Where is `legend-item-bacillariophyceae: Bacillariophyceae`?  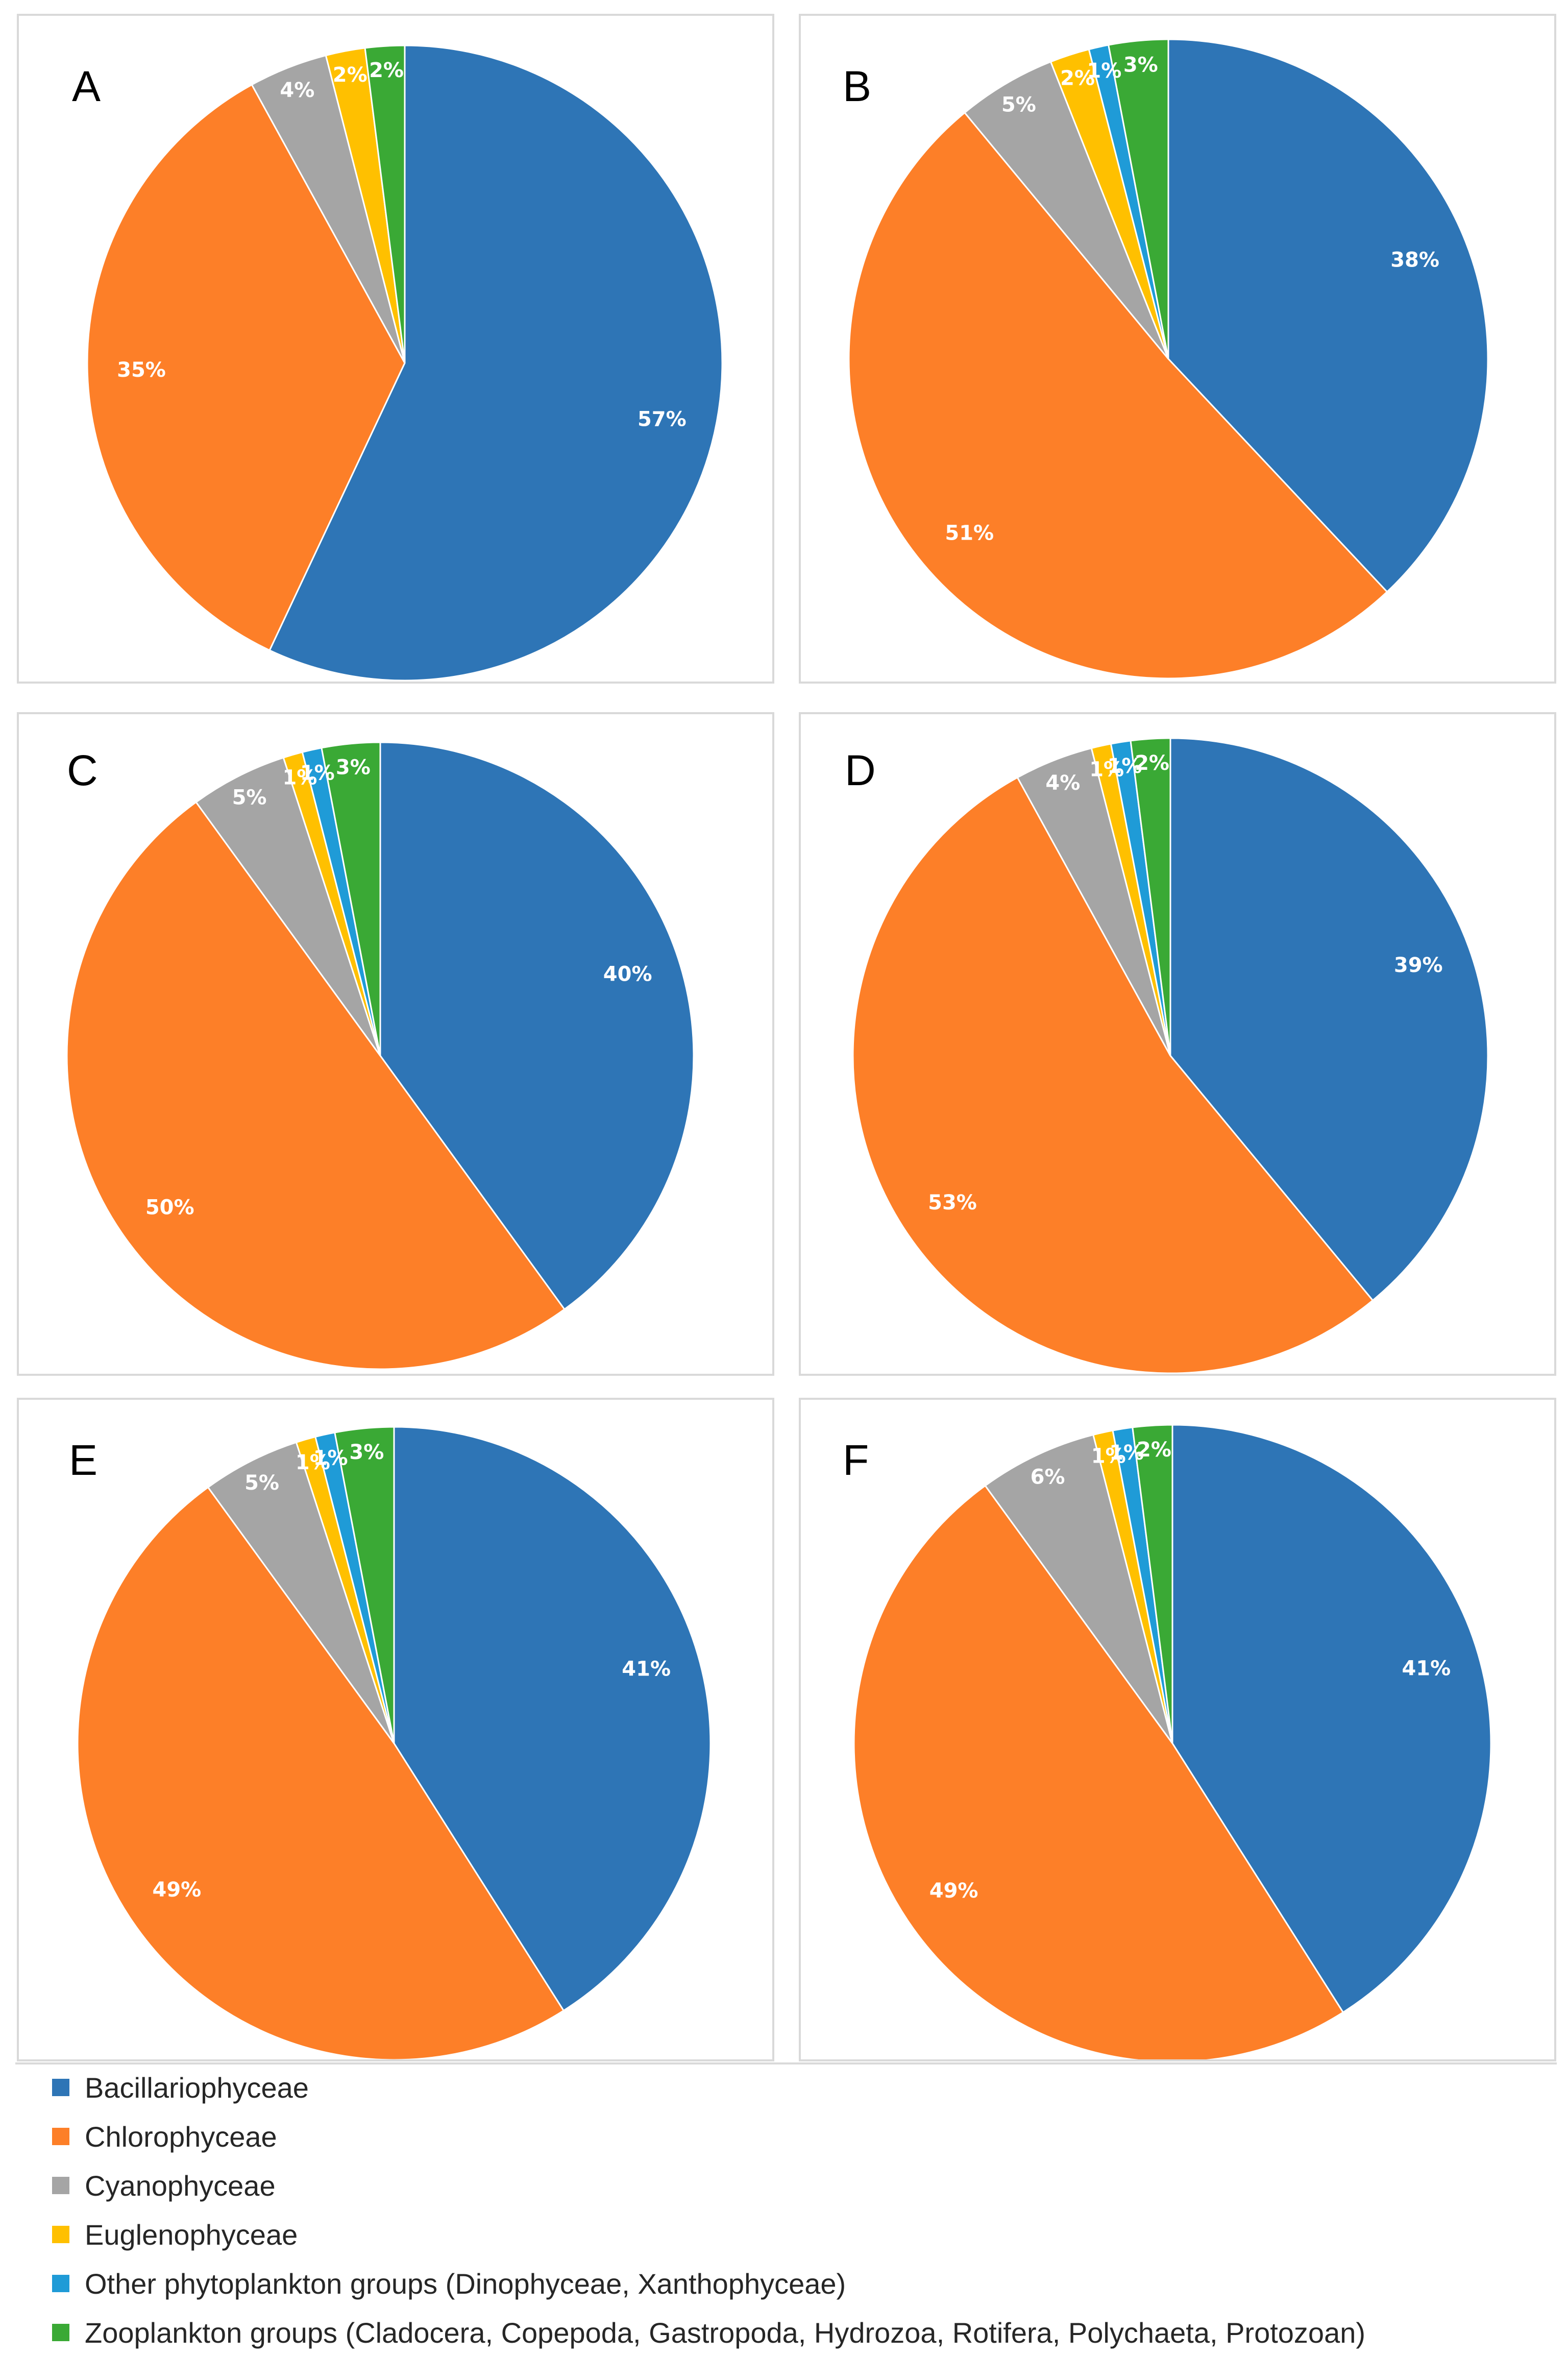 legend-item-bacillariophyceae: Bacillariophyceae is located at coordinates (180, 2087).